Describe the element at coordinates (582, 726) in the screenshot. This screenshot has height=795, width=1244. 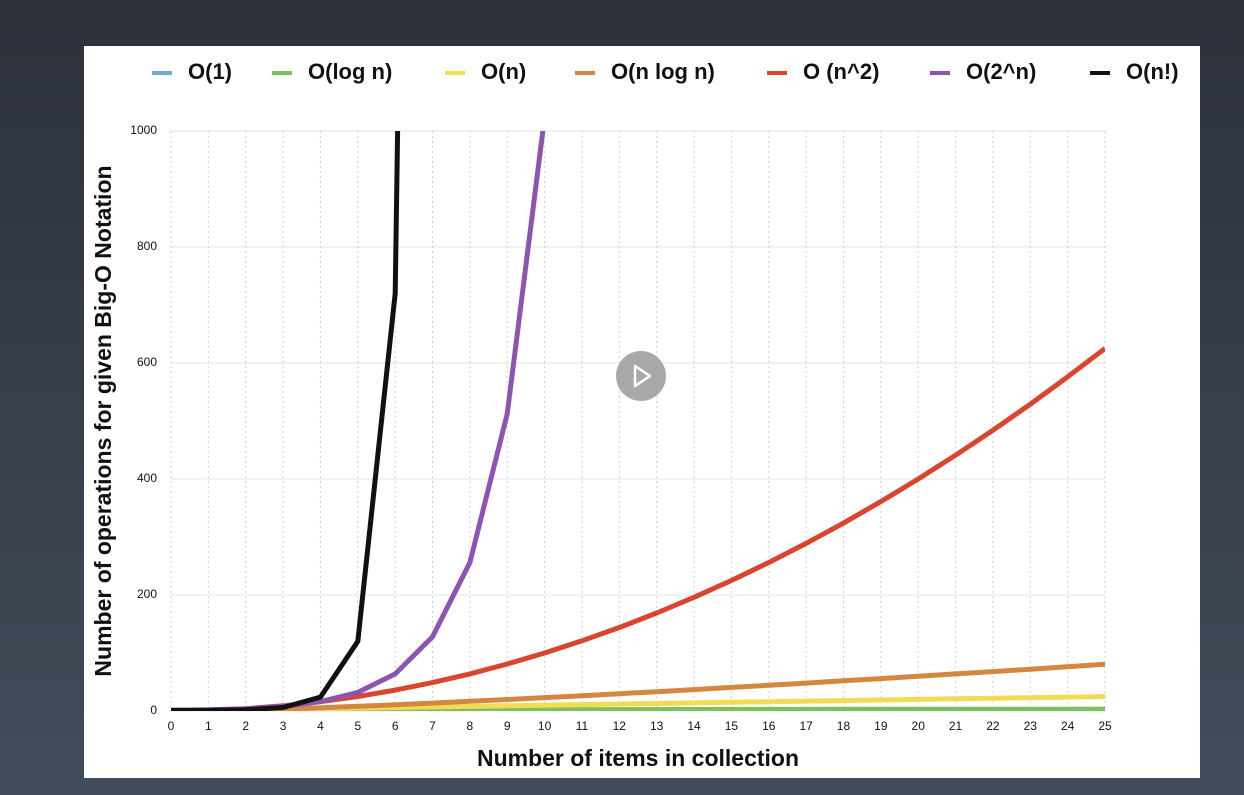
I see `x-tick-label: 11` at that location.